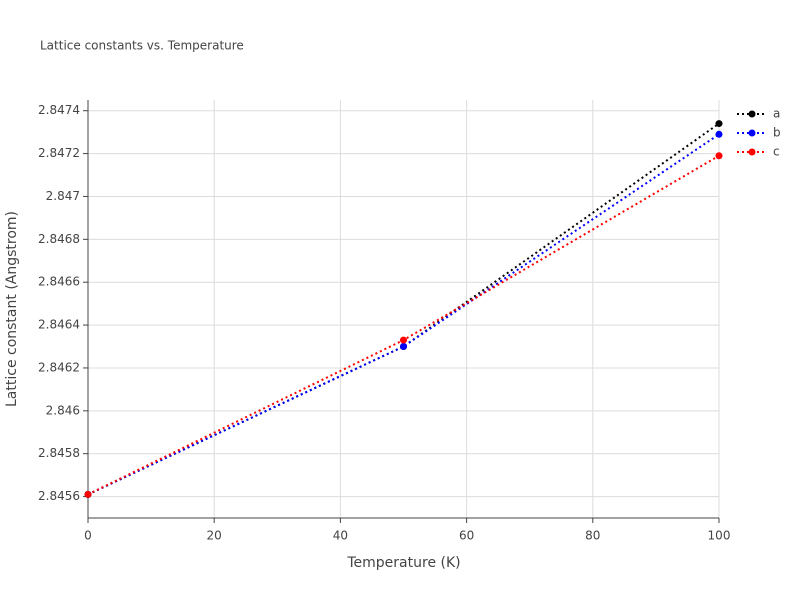 Image resolution: width=800 pixels, height=600 pixels. What do you see at coordinates (63, 196) in the screenshot?
I see `y-tick-label: 2.847` at bounding box center [63, 196].